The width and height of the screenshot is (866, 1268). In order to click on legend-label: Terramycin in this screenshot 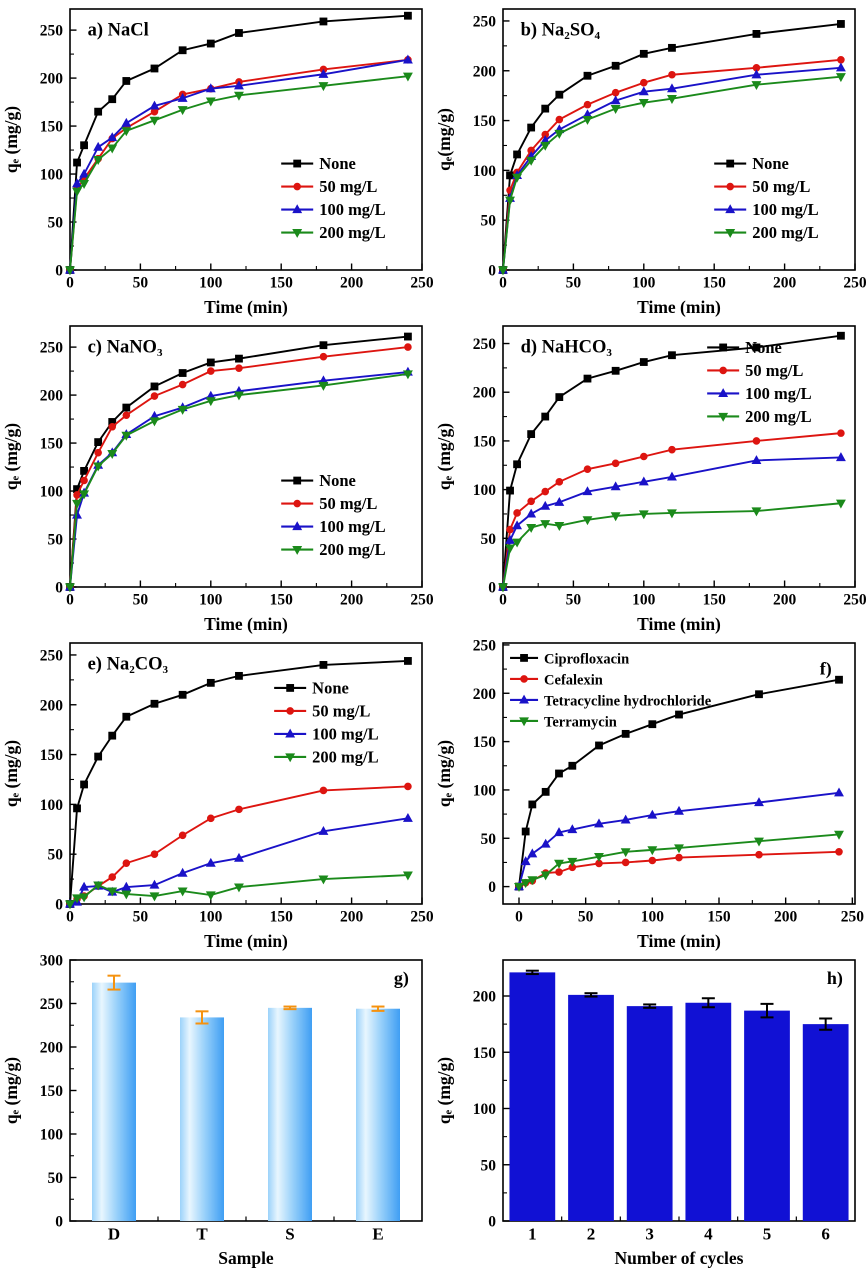, I will do `click(580, 722)`.